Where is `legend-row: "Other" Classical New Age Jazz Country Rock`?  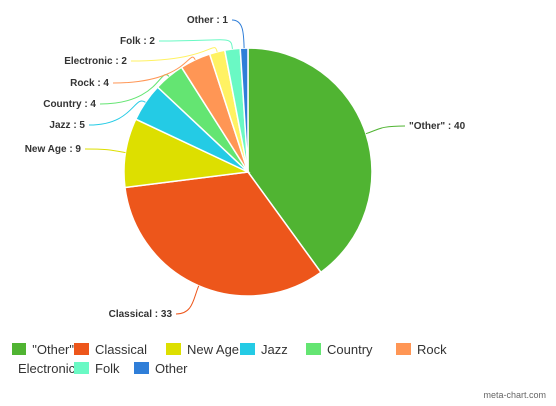
legend-row: "Other" Classical New Age Jazz Country Rock is located at coordinates (272, 349).